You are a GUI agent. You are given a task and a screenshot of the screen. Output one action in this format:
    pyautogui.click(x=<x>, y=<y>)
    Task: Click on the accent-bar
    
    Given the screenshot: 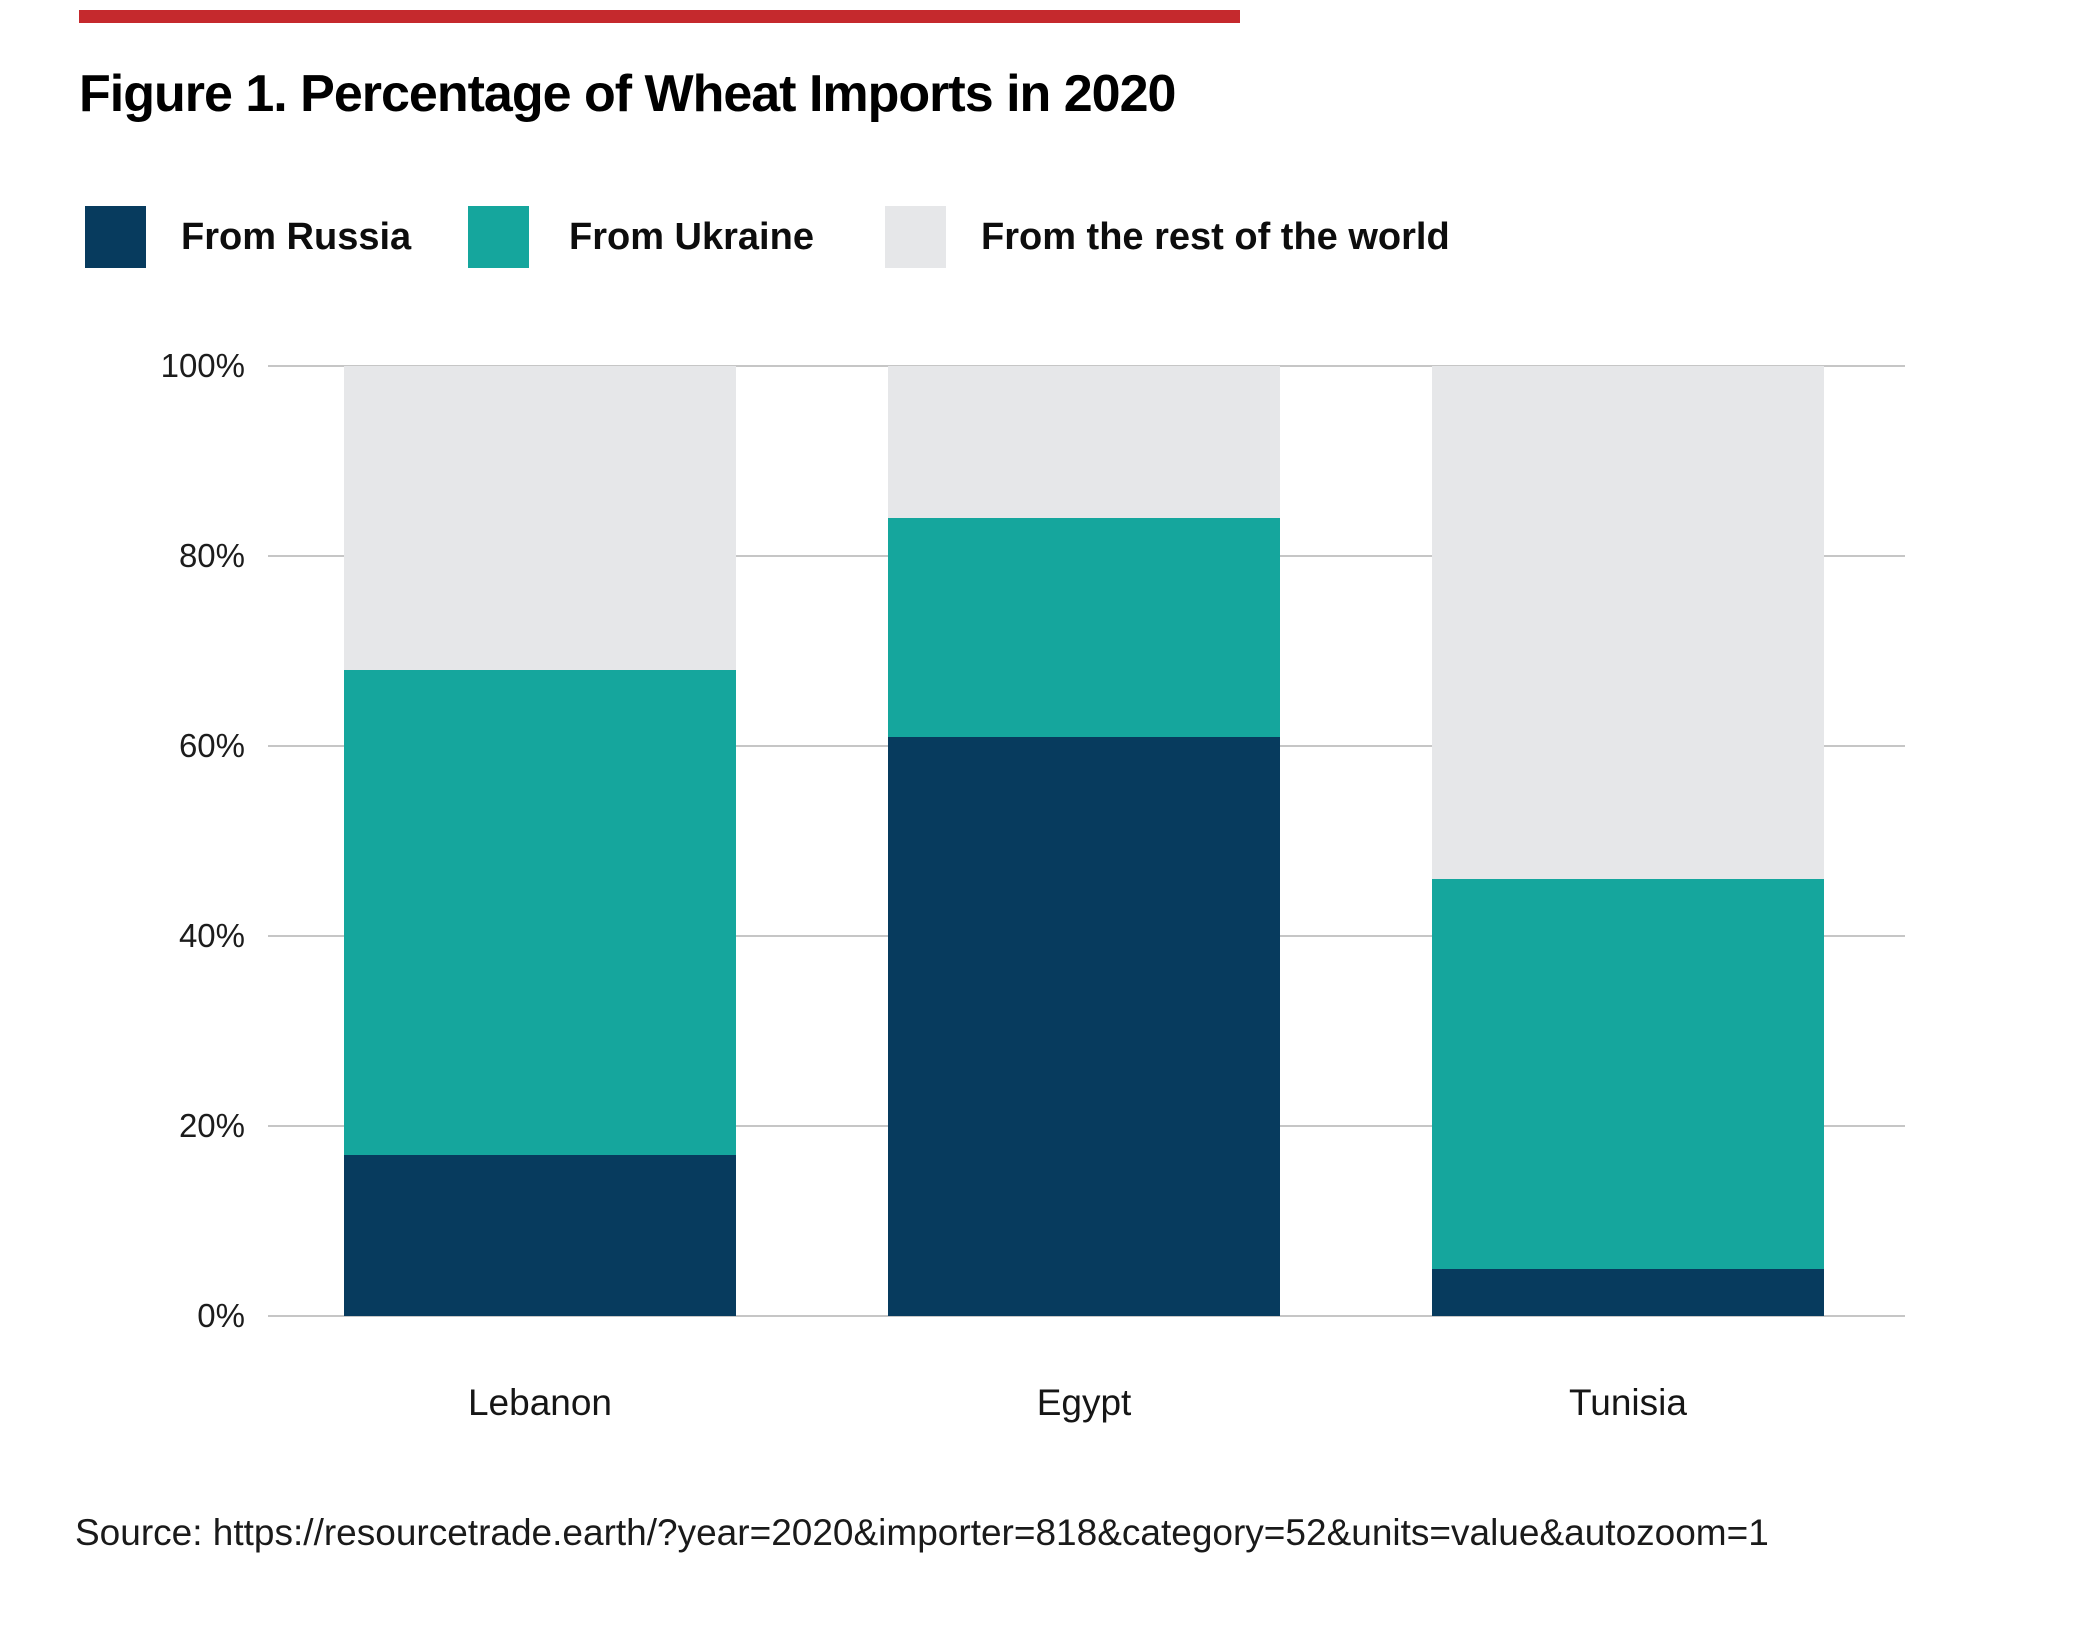 What is the action you would take?
    pyautogui.click(x=659, y=16)
    